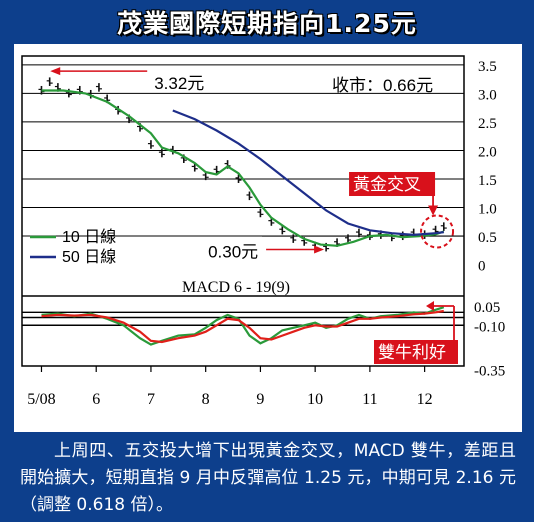  Describe the element at coordinates (430, 306) in the screenshot. I see `macd-callout-arrow-head` at that location.